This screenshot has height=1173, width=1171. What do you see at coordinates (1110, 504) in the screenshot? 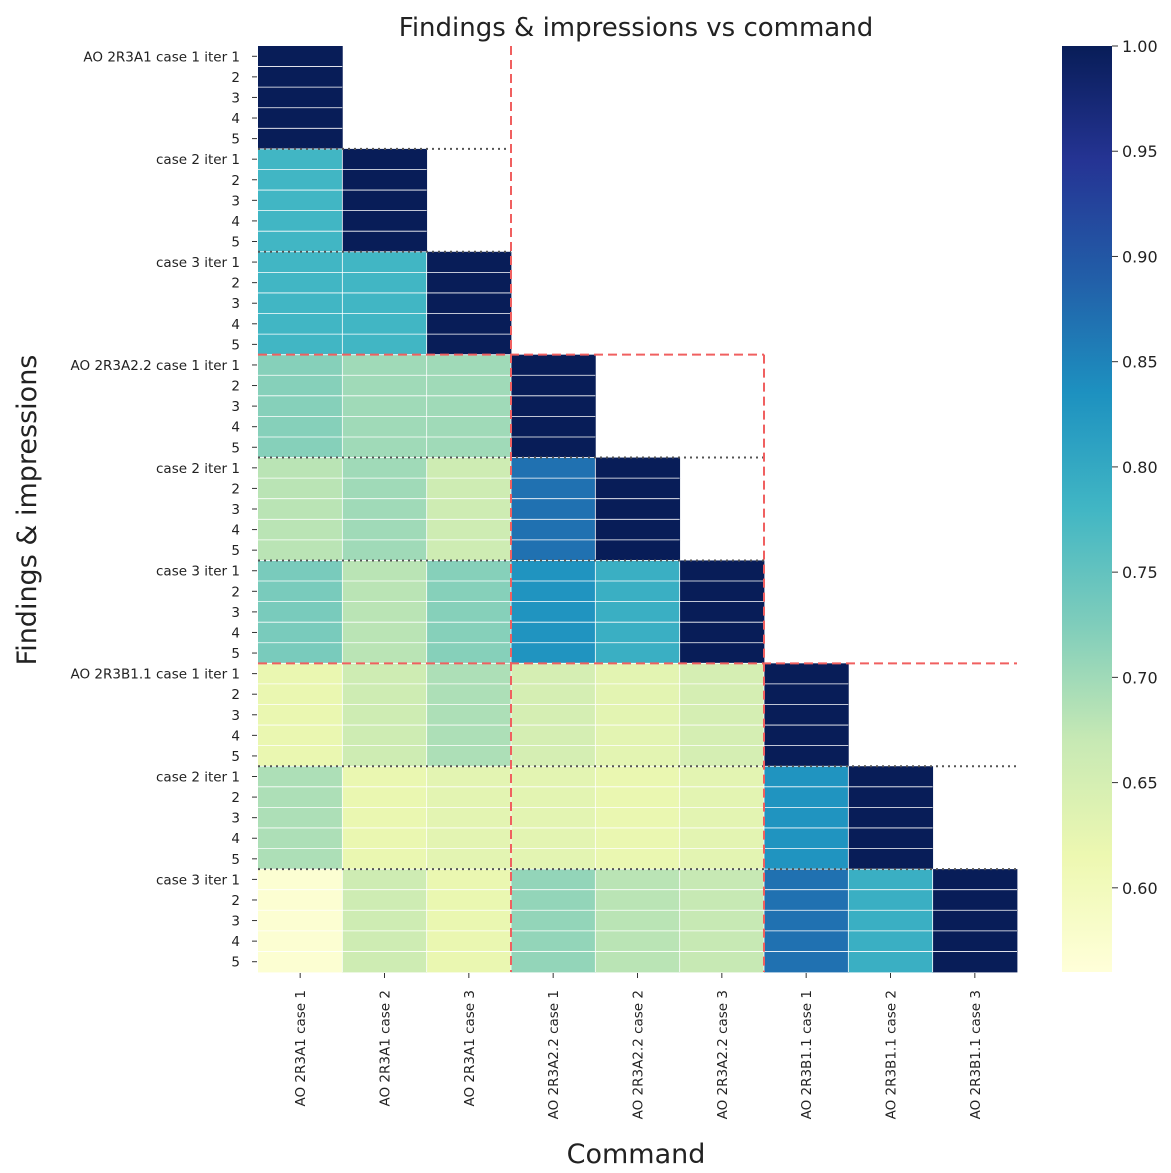
I see `colorbar: 1.00 0.95 0.90 0.85 0.80 0.75 0.70 0.65 0.60` at bounding box center [1110, 504].